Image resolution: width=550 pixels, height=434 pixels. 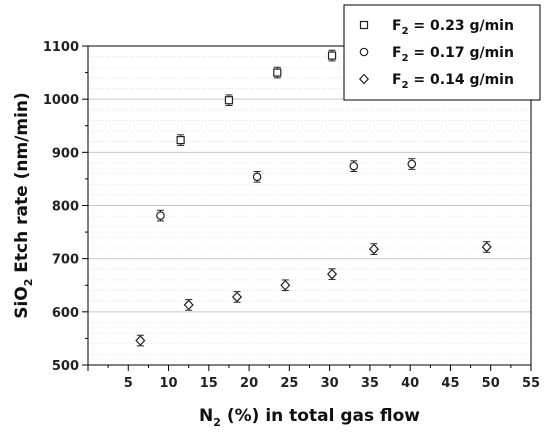 What do you see at coordinates (320, 416) in the screenshot?
I see `x-axis-title-rest: (%) in total gas flow` at bounding box center [320, 416].